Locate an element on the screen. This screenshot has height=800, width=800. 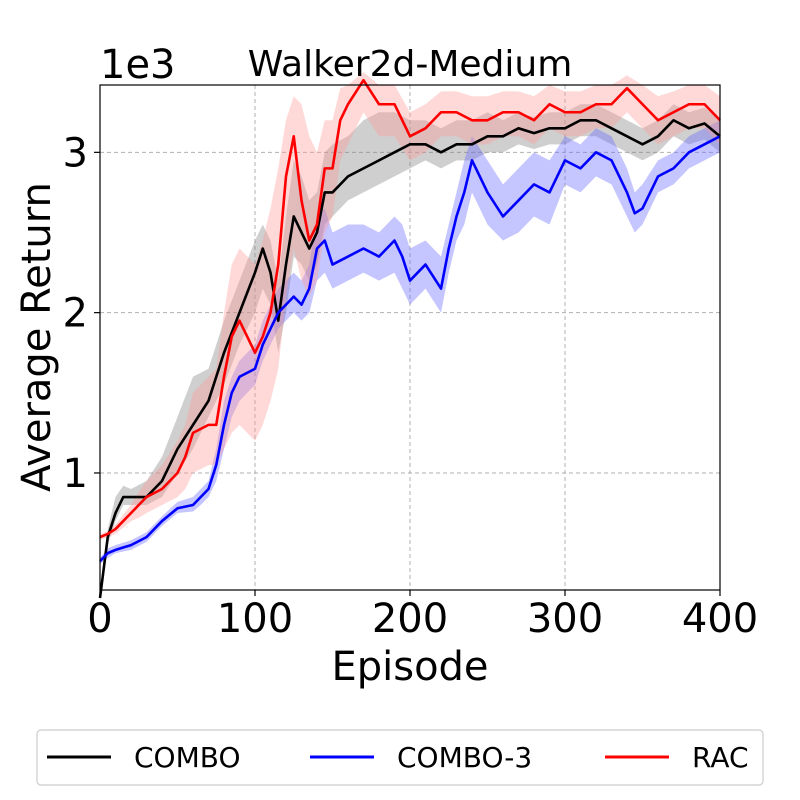
chart-title: Walker2d-Medium is located at coordinates (410, 64).